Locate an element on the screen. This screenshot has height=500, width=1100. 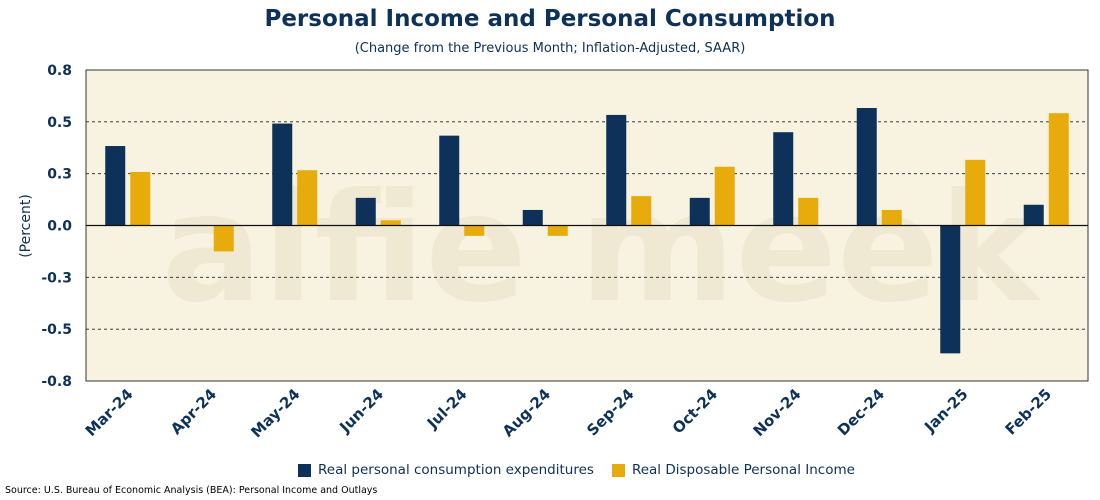
legend-swatch-pce is located at coordinates (304, 470).